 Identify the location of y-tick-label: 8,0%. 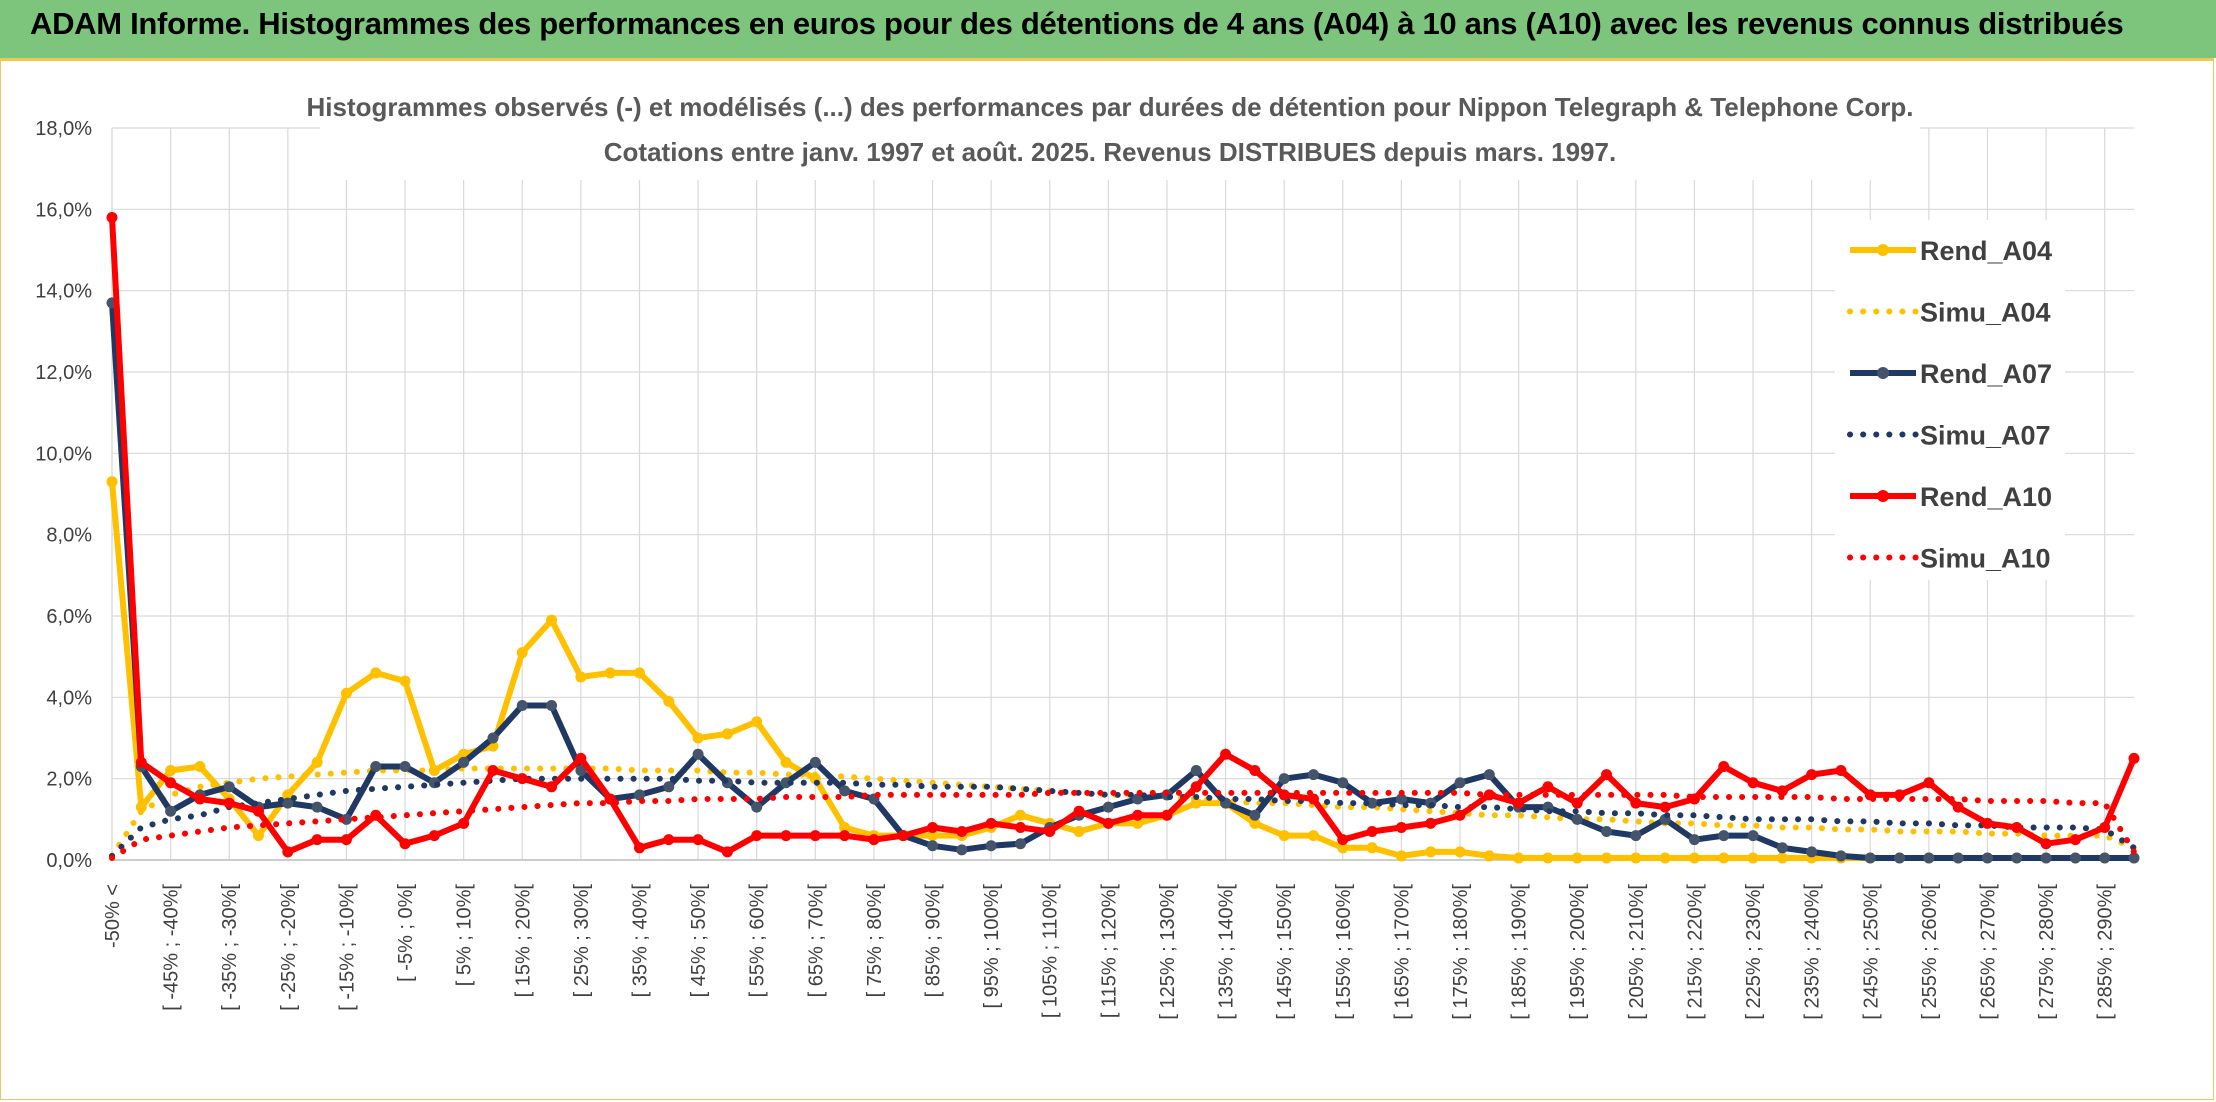
(69, 536).